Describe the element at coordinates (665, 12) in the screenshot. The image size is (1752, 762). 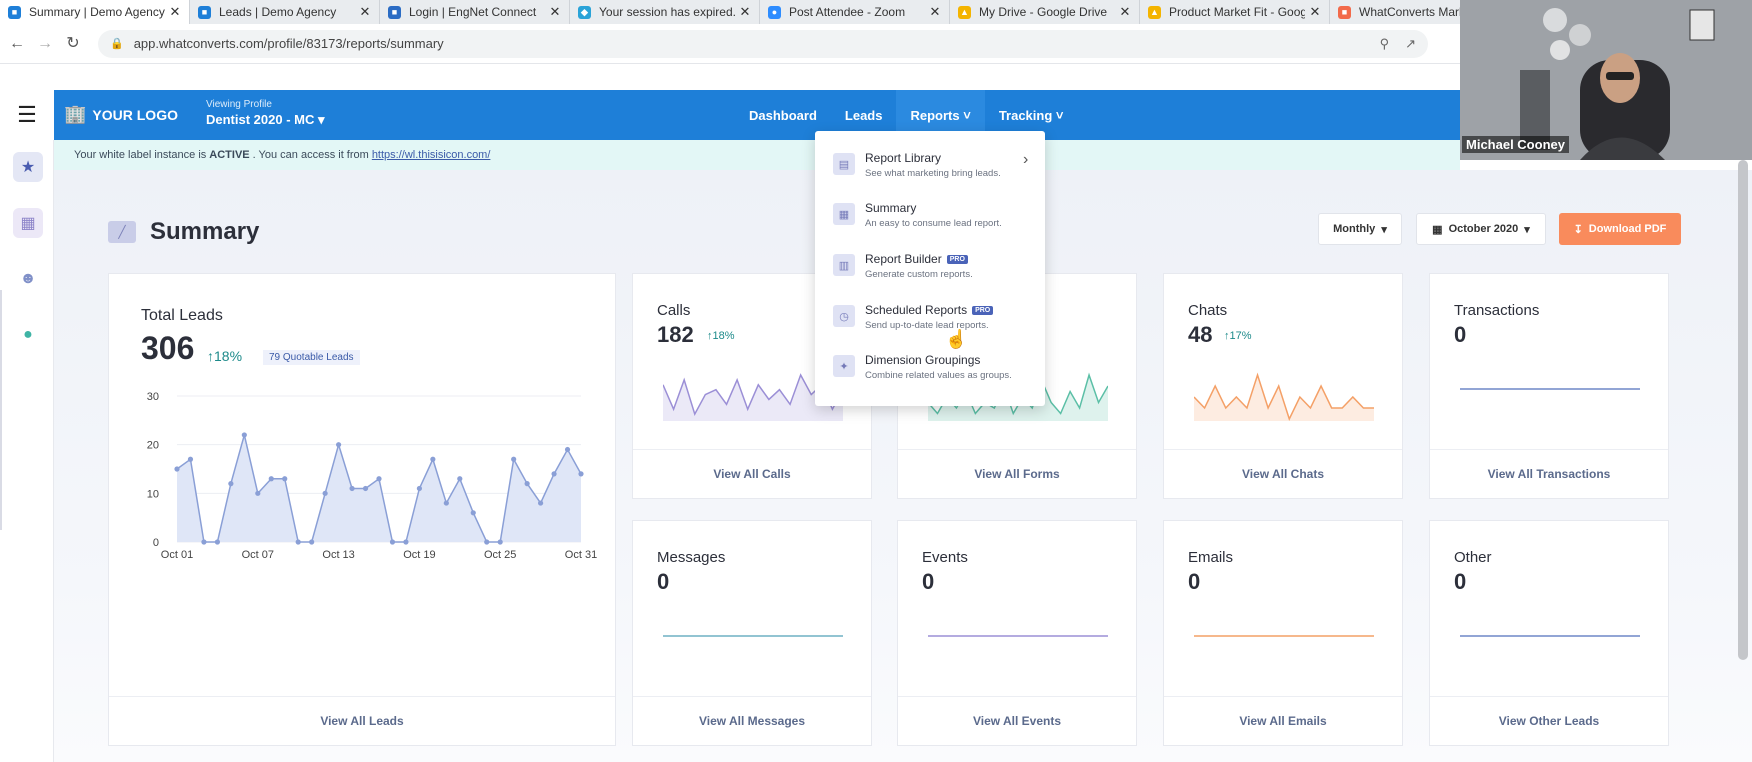
I see `browser-tab: ◆ Your session has expired. ✕` at that location.